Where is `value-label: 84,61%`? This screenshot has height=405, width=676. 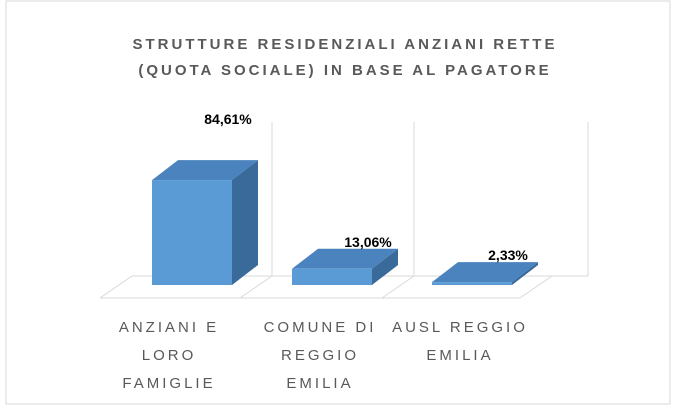
value-label: 84,61% is located at coordinates (228, 119).